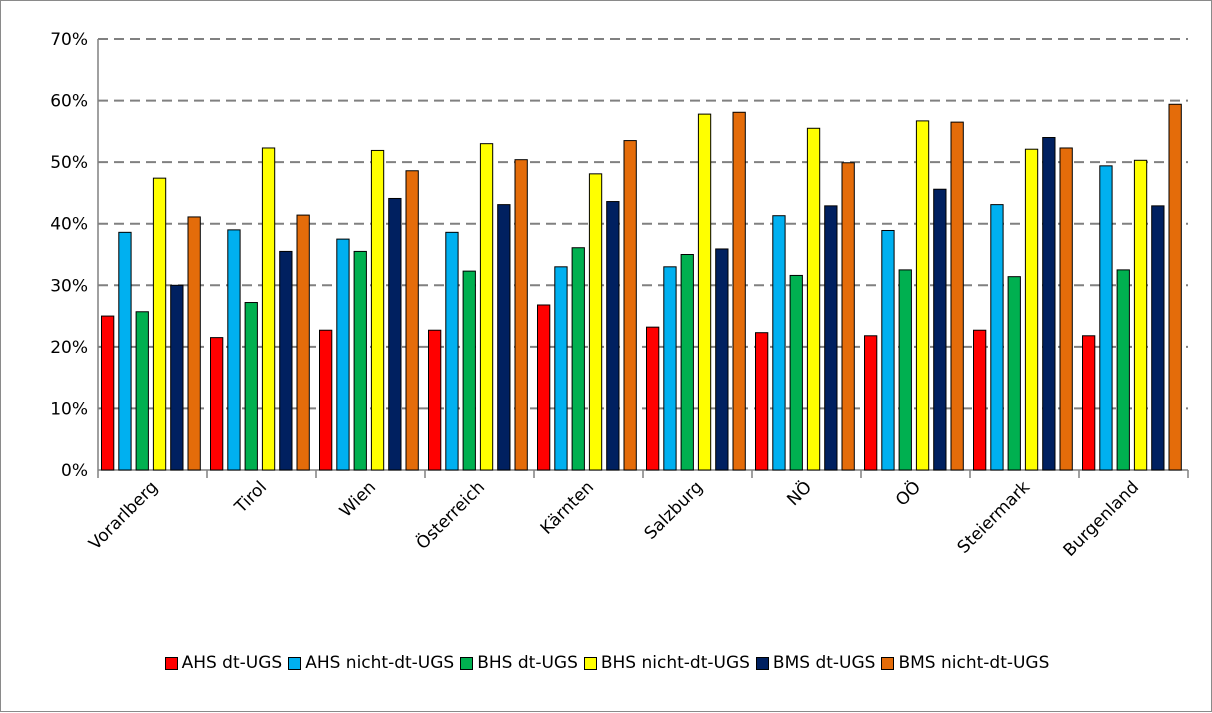 Image resolution: width=1212 pixels, height=713 pixels. I want to click on legend-item: AHS nicht-dt-UGS, so click(371, 663).